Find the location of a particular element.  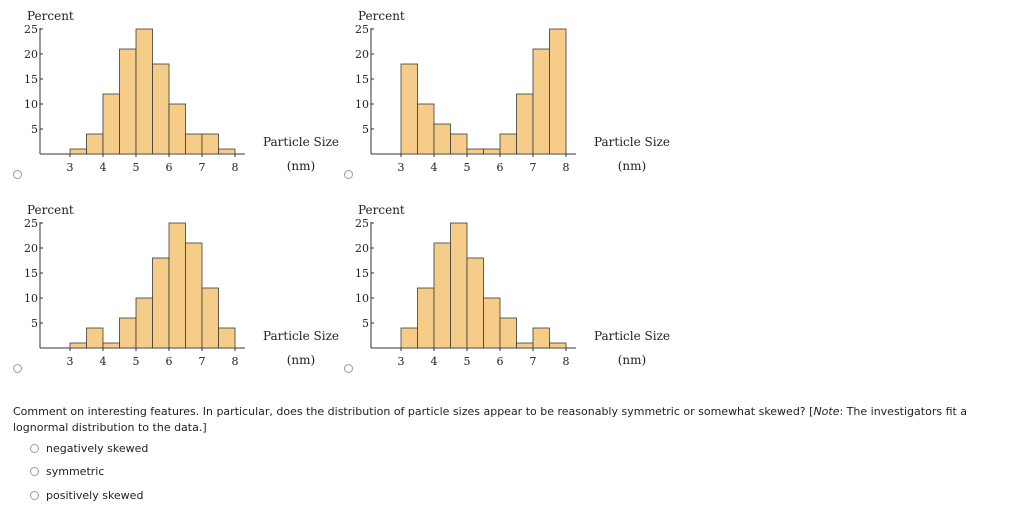

histogram-d: Percent 5 10 15 20 25 3 4 5 6 7 8 Particle Size (nm) is located at coordinates (512, 285).